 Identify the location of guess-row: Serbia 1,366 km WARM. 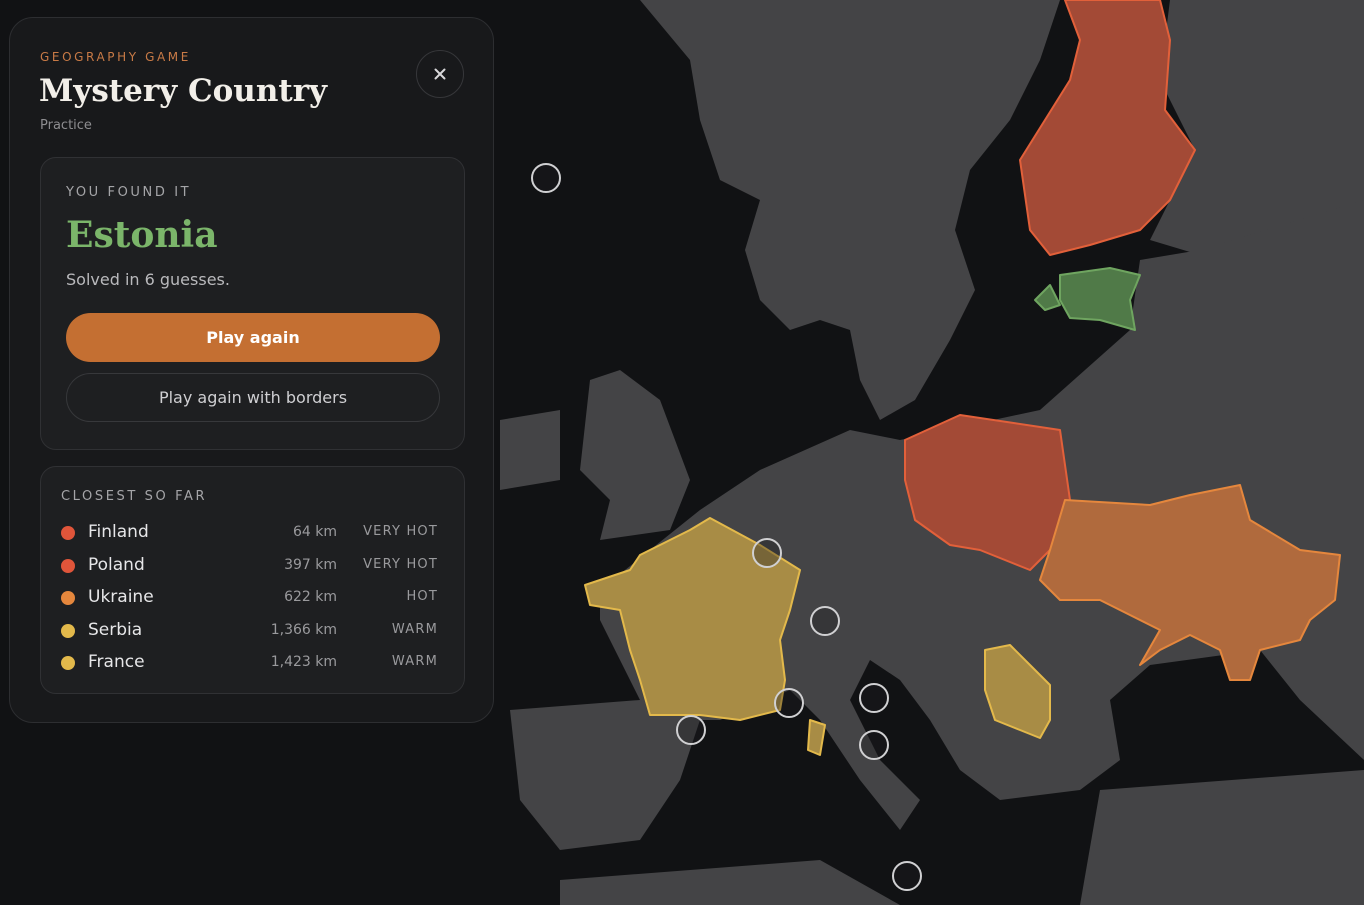
(251, 631).